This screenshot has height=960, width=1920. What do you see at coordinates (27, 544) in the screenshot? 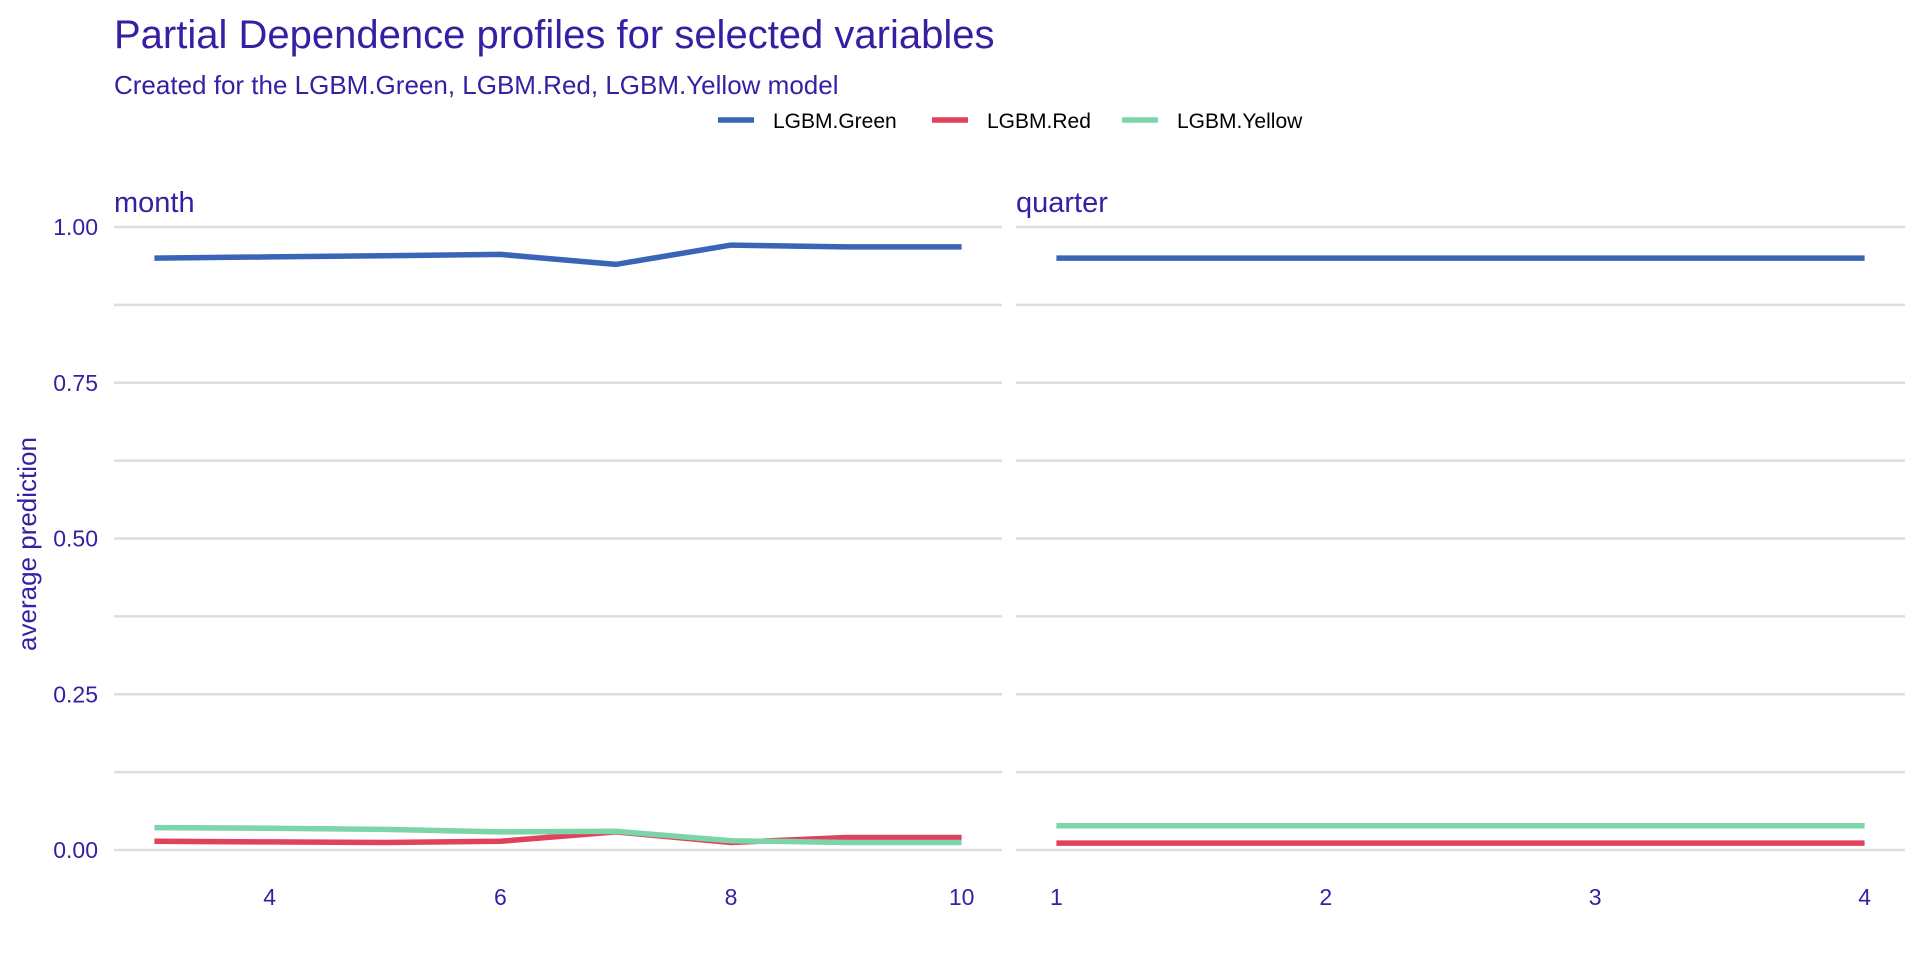
I see `y-axis-label: average prediction` at bounding box center [27, 544].